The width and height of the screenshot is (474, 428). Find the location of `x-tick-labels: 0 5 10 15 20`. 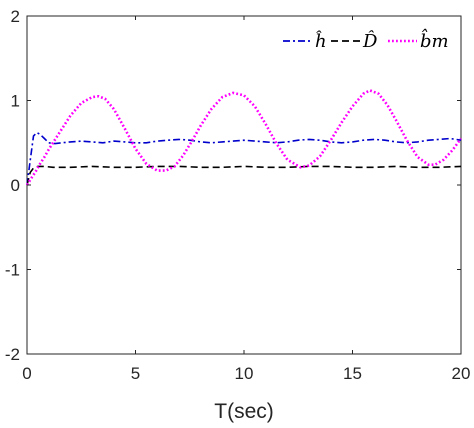

x-tick-labels: 0 5 10 15 20 is located at coordinates (246, 373).